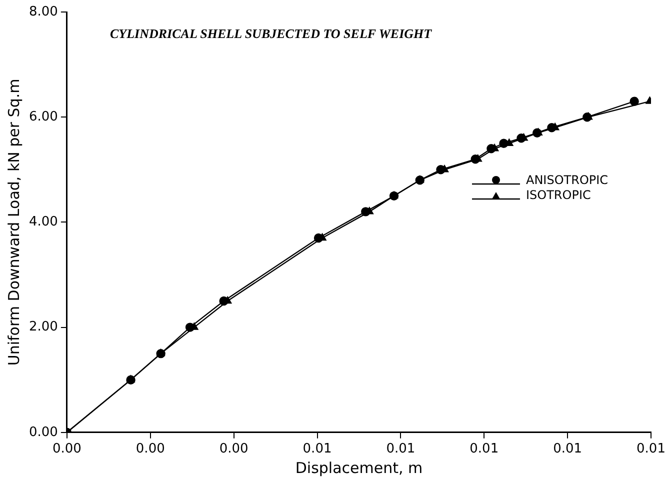 The height and width of the screenshot is (482, 671). Describe the element at coordinates (558, 195) in the screenshot. I see `legend-label: ISOTROPIC` at that location.